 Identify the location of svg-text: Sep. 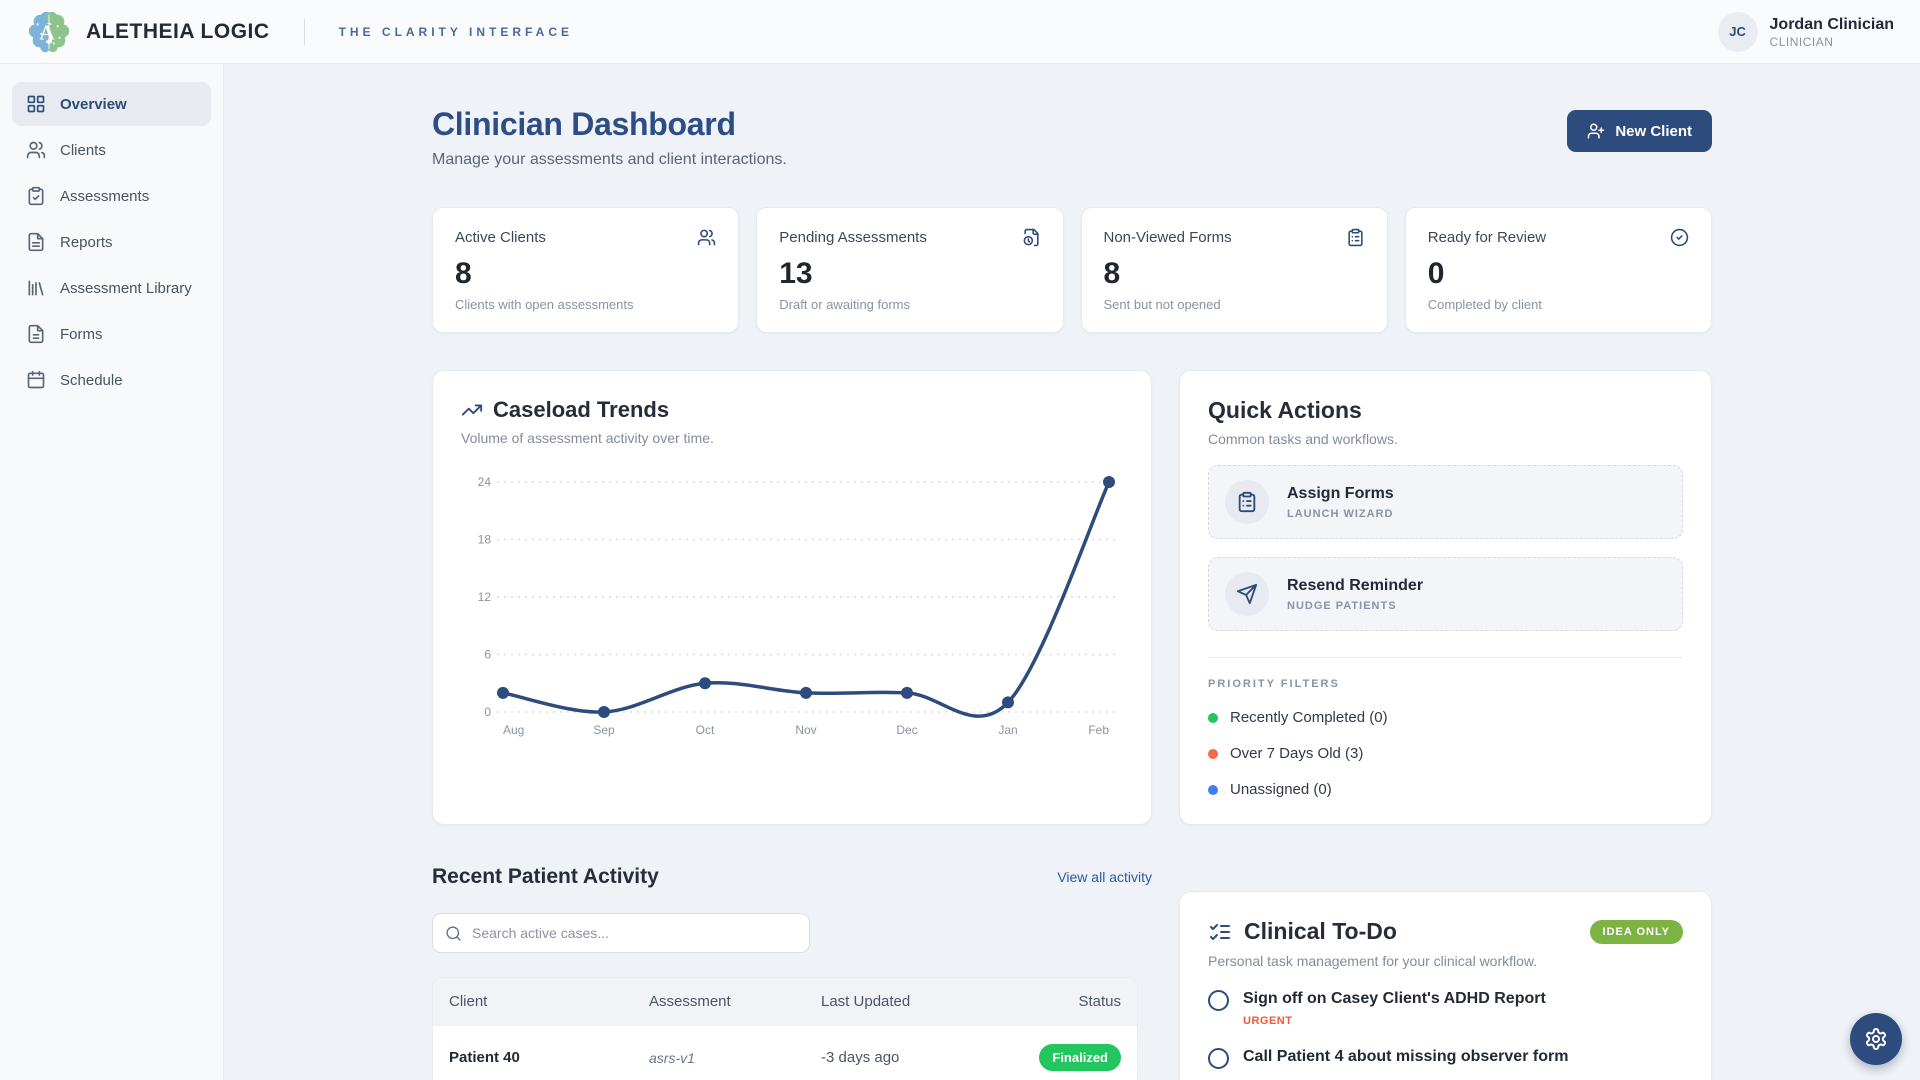
(604, 730).